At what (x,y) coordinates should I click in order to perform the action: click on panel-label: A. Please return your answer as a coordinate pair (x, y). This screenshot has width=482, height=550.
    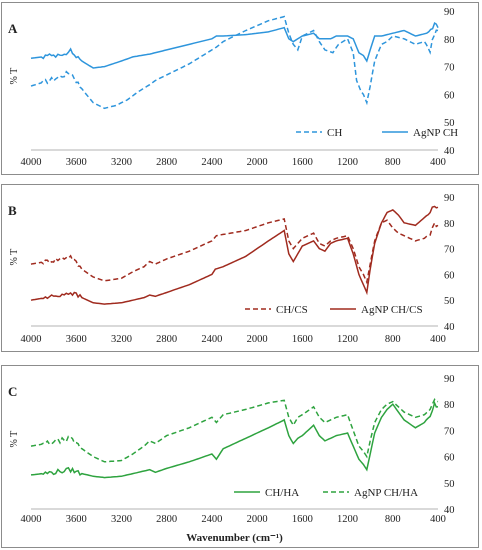
    Looking at the image, I should click on (13, 28).